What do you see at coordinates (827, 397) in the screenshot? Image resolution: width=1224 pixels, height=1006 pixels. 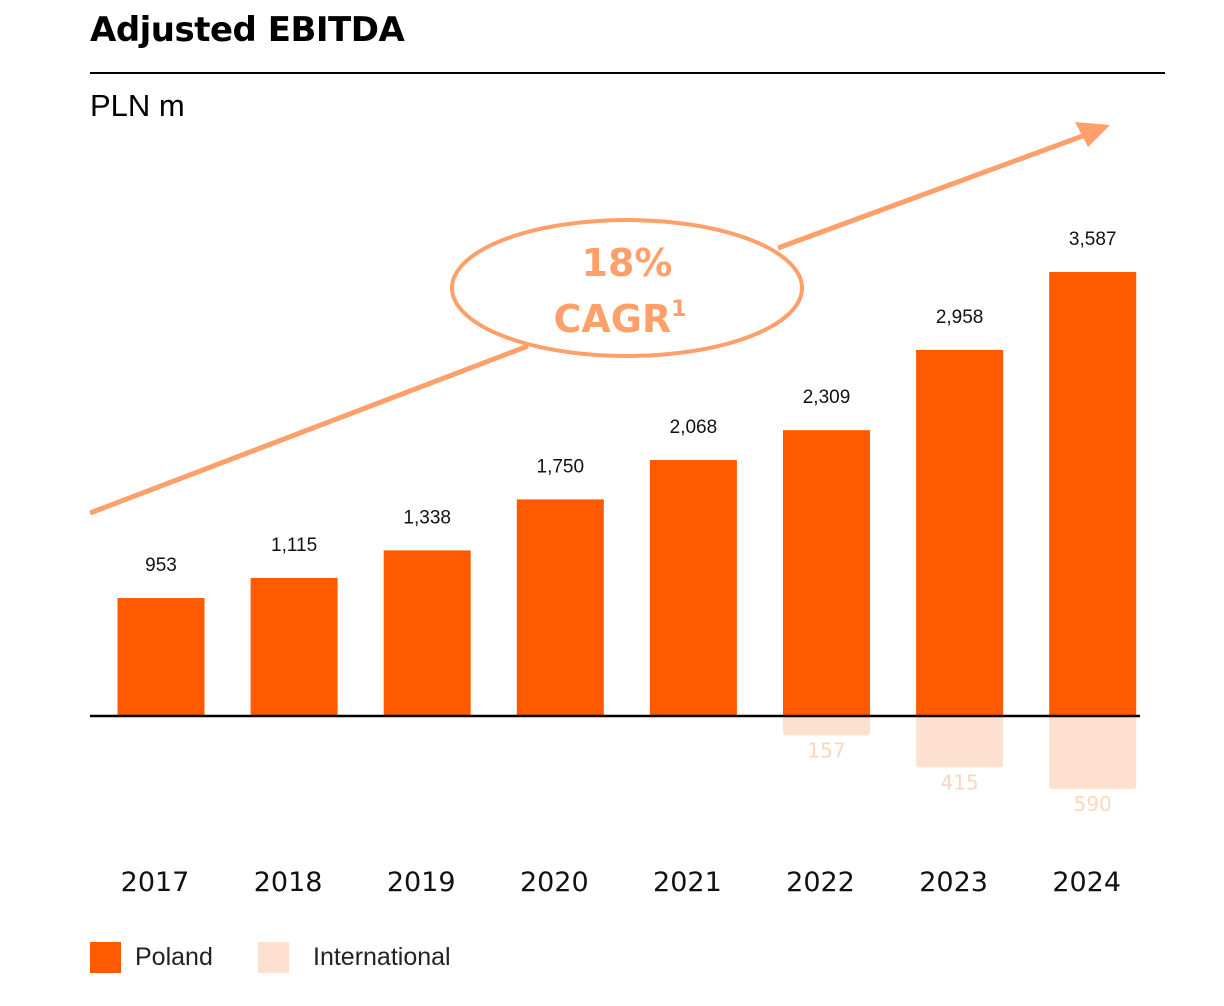 I see `data-label-poland: 2,309` at bounding box center [827, 397].